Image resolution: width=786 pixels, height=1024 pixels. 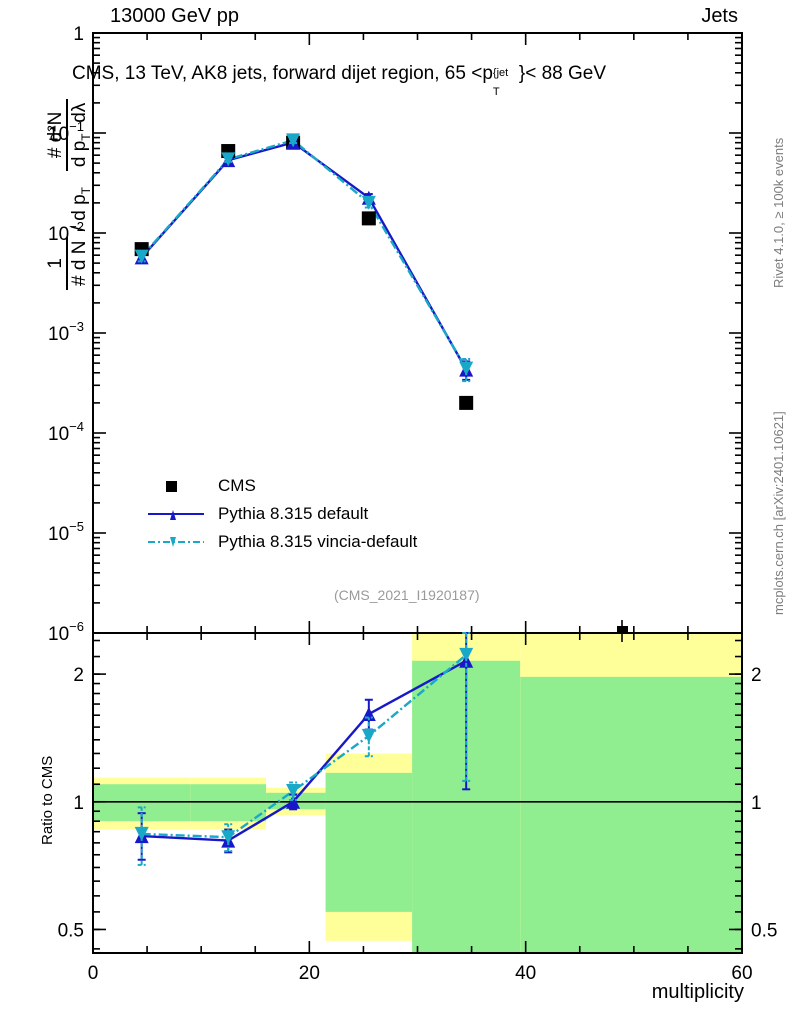 I want to click on ratio-y-tick-label-right: 0.5, so click(x=764, y=930).